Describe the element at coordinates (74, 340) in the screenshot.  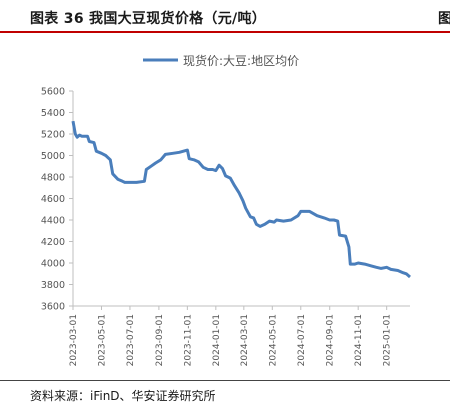
I see `x-tick-label: 2023-03-01` at that location.